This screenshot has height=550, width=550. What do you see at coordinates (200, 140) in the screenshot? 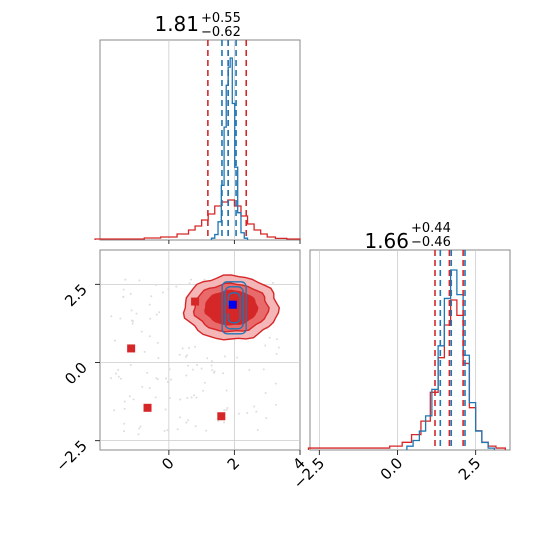
I see `panel-hist-1-frame` at bounding box center [200, 140].